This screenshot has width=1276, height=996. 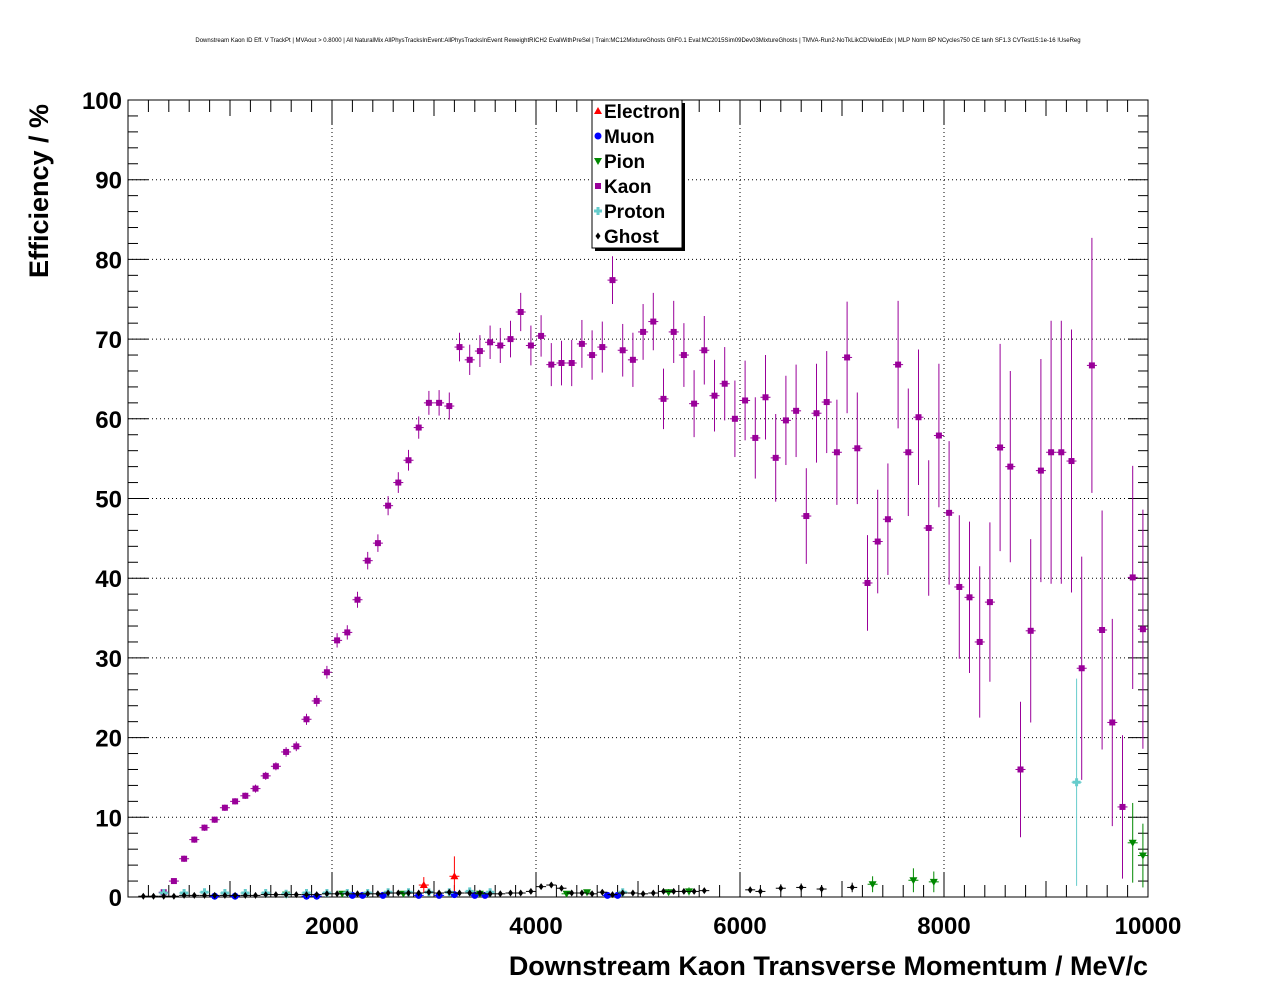 I want to click on legend-entry-pion: Pion, so click(x=619, y=162).